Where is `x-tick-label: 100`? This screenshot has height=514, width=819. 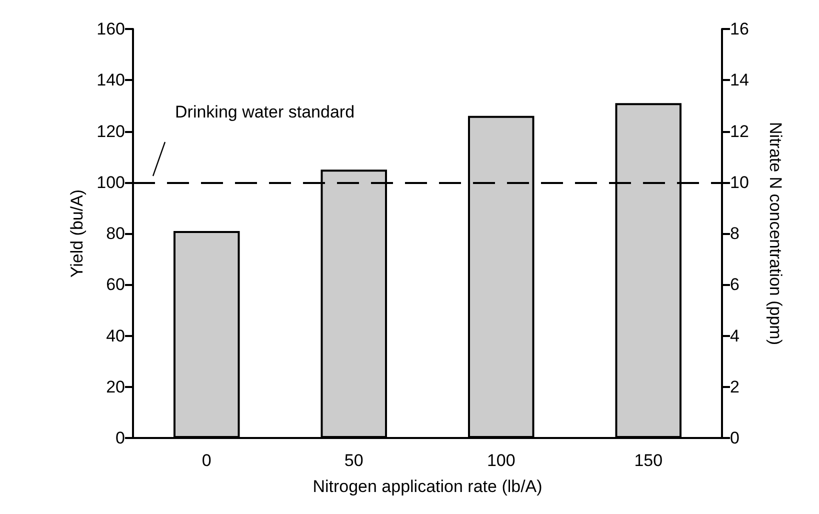
x-tick-label: 100 is located at coordinates (501, 460).